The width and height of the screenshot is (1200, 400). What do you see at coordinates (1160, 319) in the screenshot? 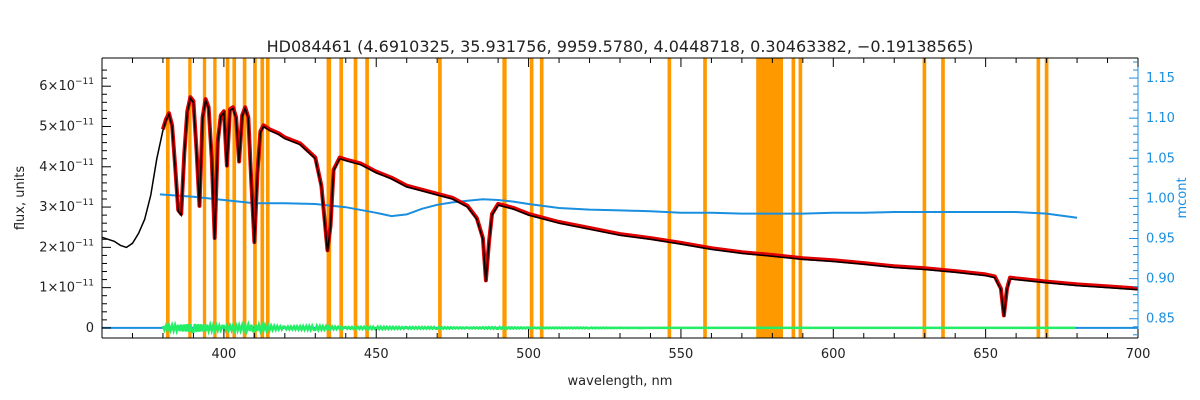
I see `y2-tick-label: 0.85` at bounding box center [1160, 319].